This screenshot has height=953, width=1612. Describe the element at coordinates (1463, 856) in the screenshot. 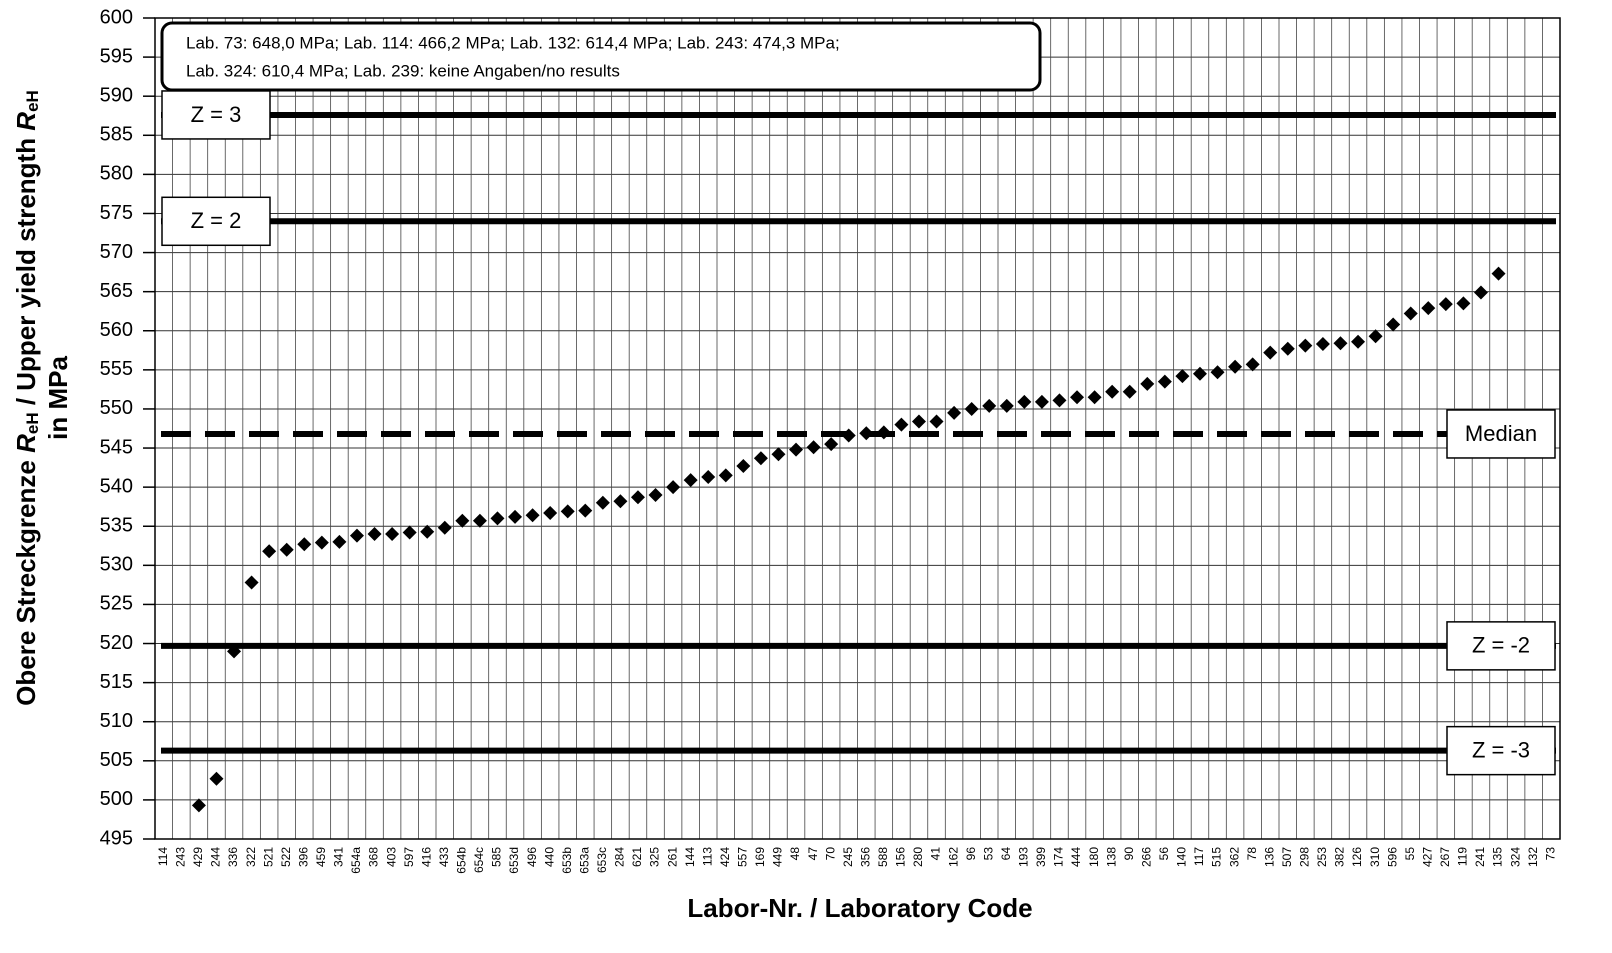

I see `x-tick-label: 119` at that location.